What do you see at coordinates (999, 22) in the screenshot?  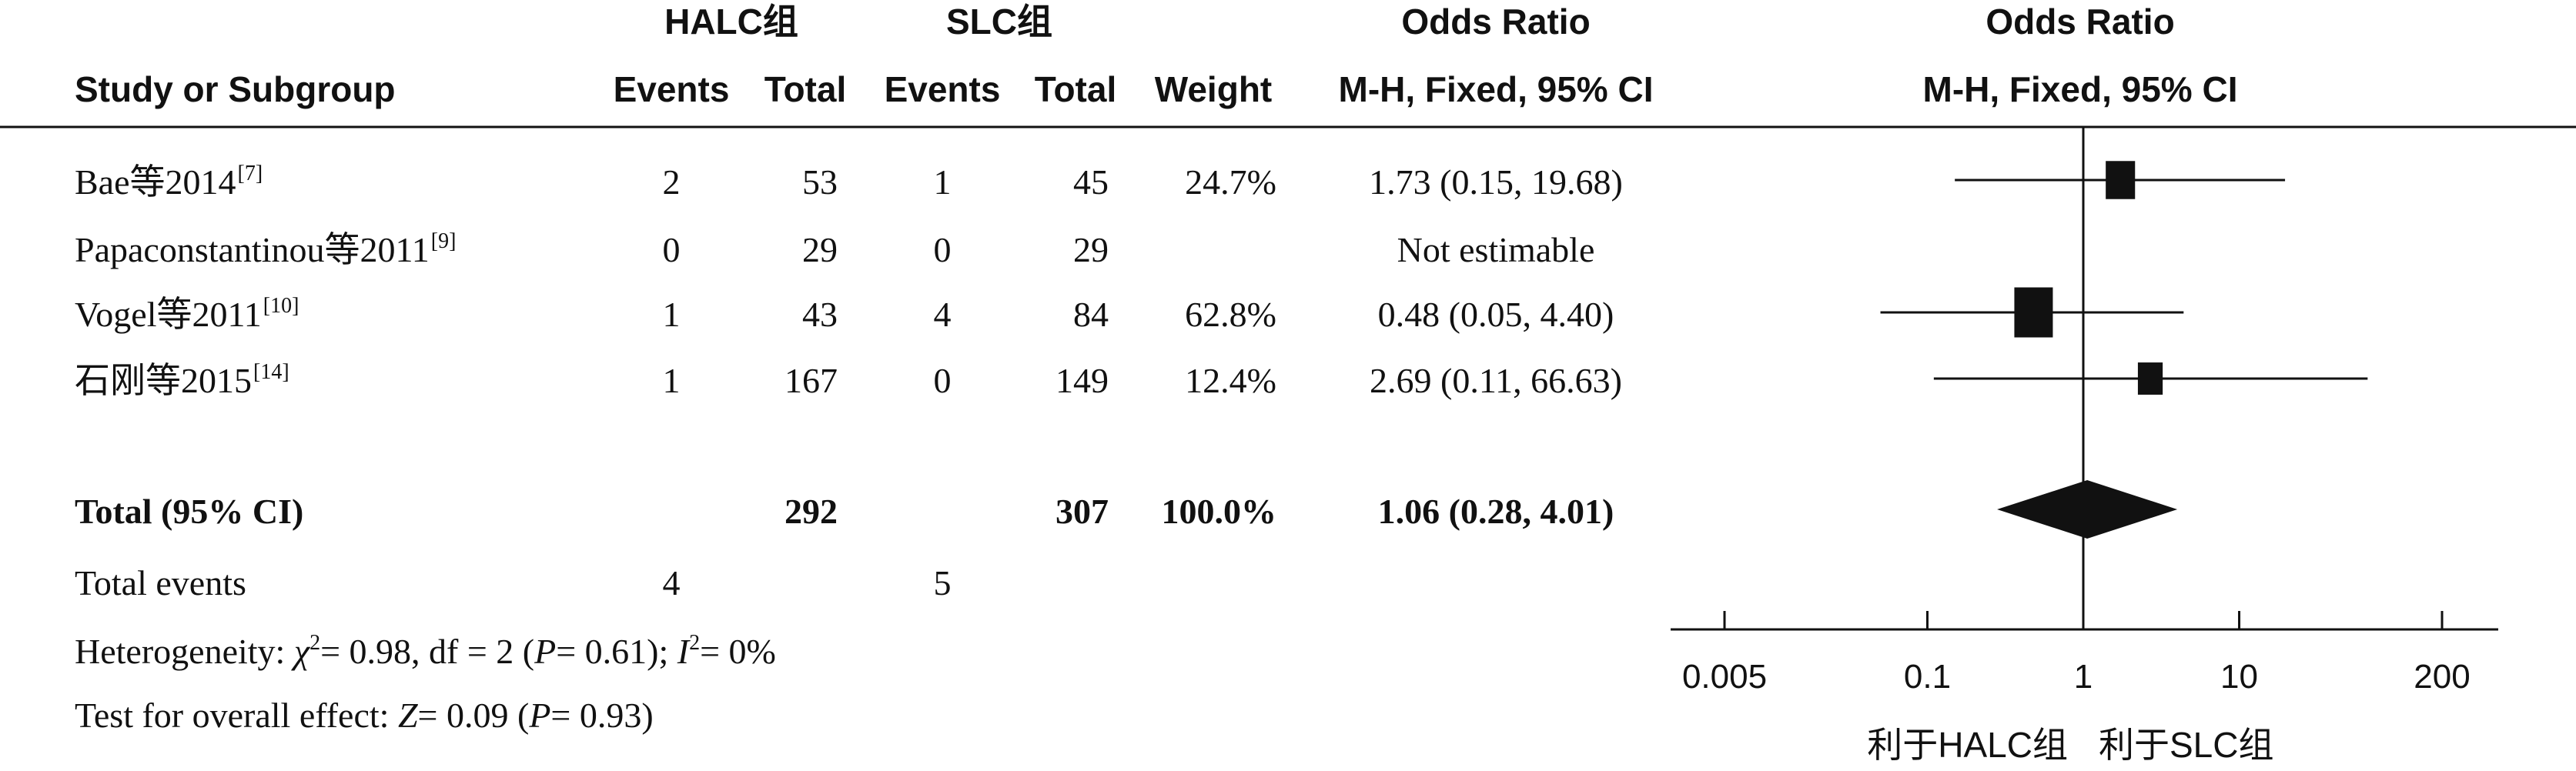 I see `header-group2: SLC组` at bounding box center [999, 22].